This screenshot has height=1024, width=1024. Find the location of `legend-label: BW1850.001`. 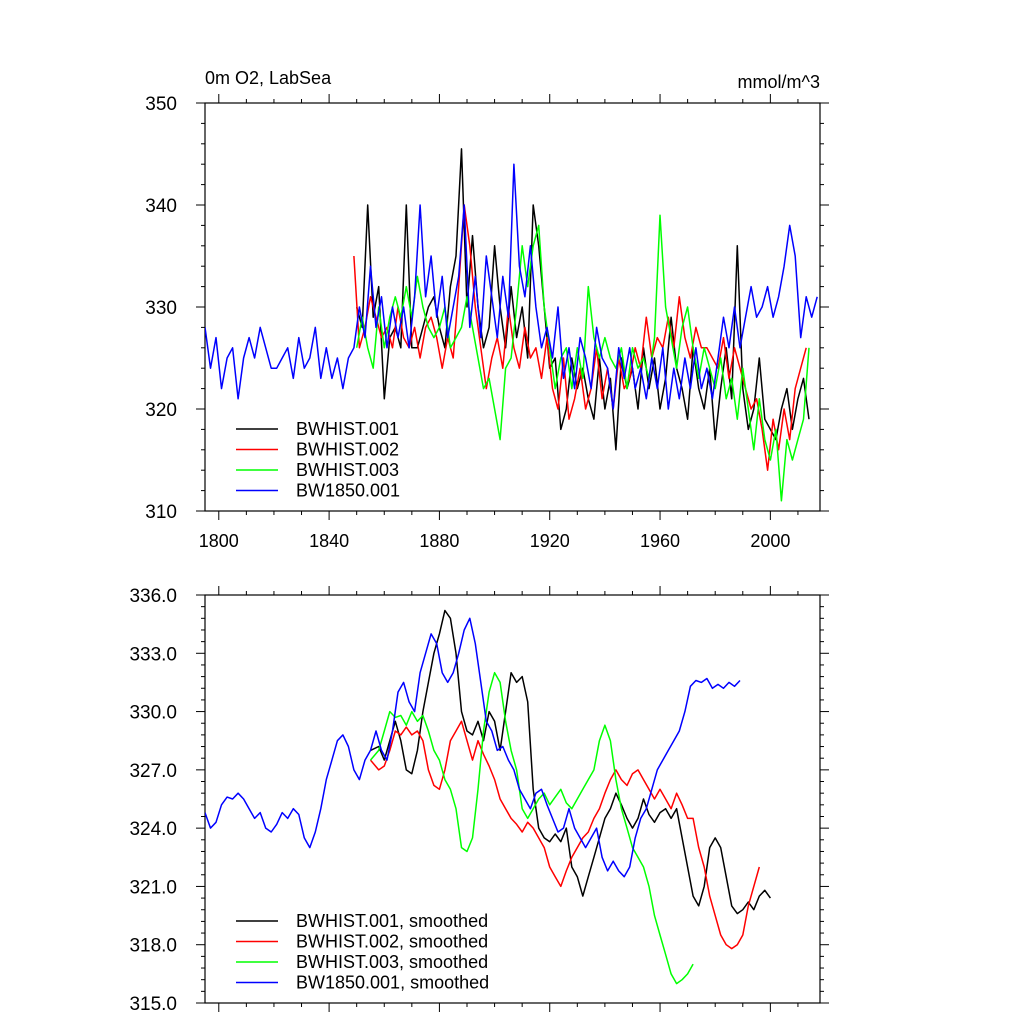

legend-label: BW1850.001 is located at coordinates (348, 491).